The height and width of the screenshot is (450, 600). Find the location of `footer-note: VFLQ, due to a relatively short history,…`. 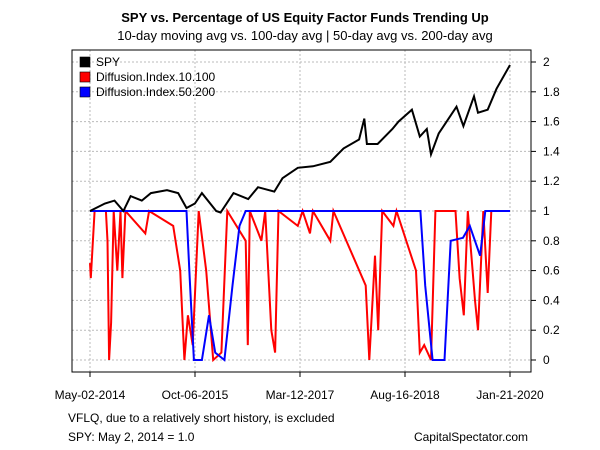

footer-note: VFLQ, due to a relatively short history,… is located at coordinates (201, 418).